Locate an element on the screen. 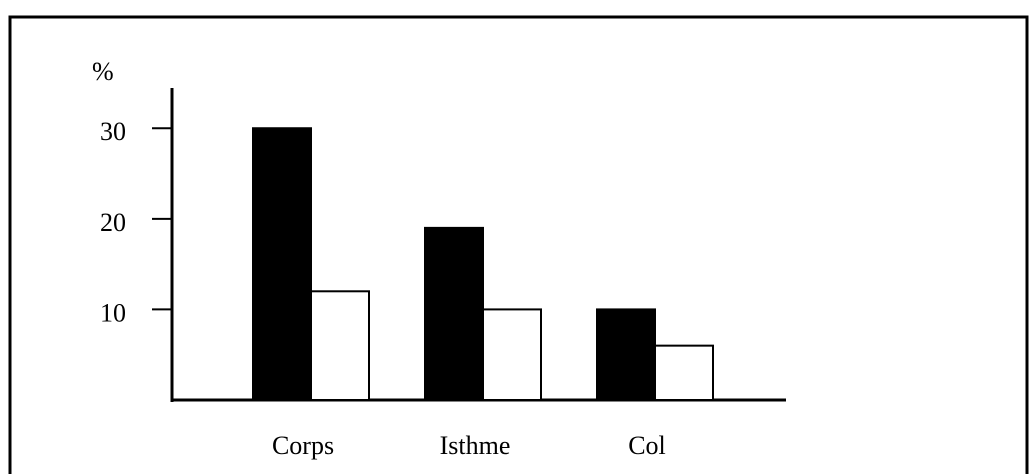  y-tick-label: 30 is located at coordinates (113, 131).